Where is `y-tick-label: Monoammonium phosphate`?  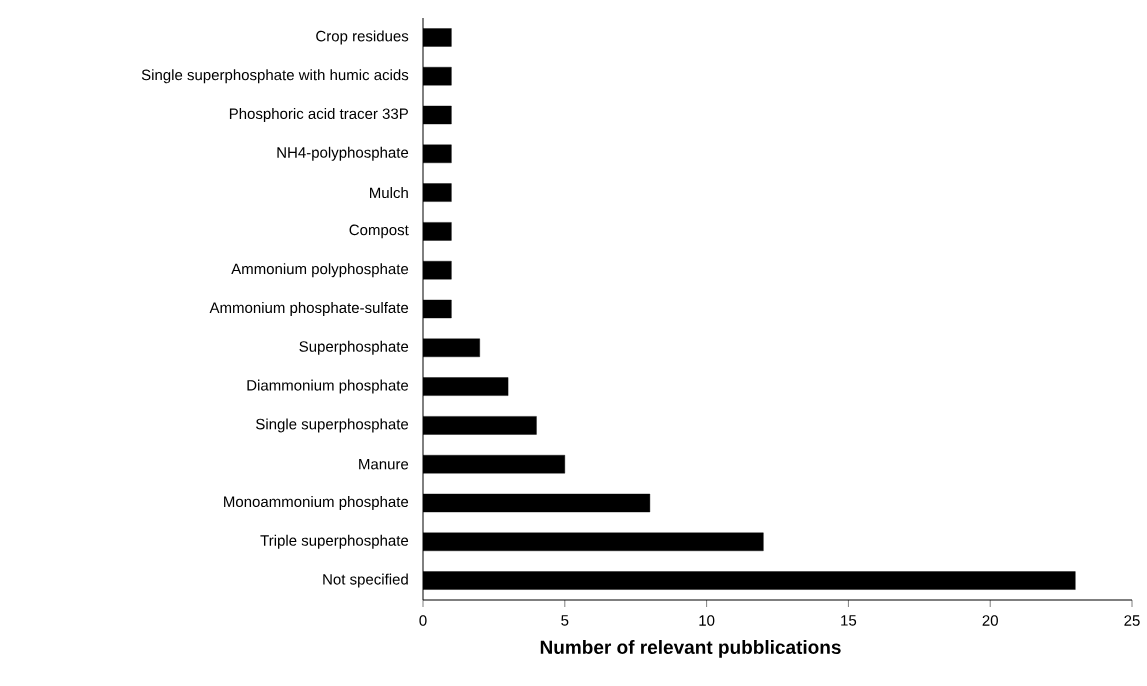 y-tick-label: Monoammonium phosphate is located at coordinates (316, 503).